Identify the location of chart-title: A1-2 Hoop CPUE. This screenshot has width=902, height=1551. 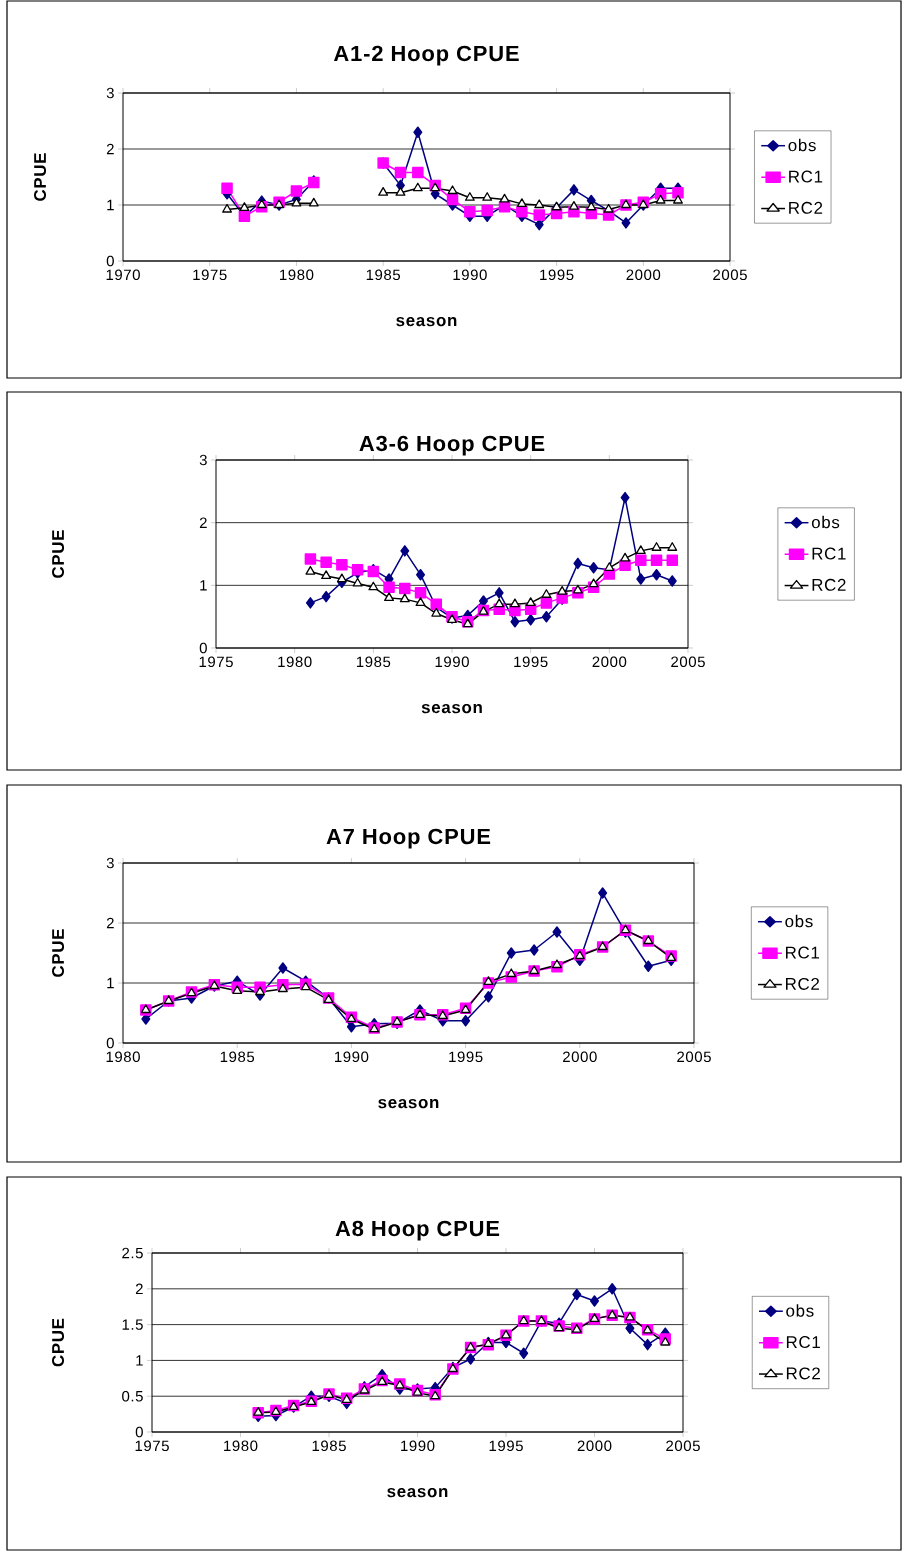
(426, 55).